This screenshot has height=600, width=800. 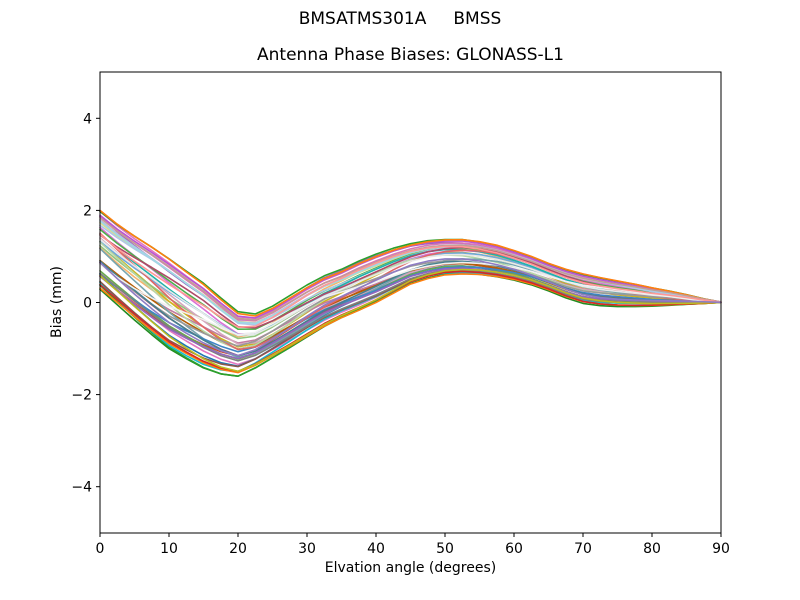 I want to click on y-tick-label: 2, so click(x=87, y=211).